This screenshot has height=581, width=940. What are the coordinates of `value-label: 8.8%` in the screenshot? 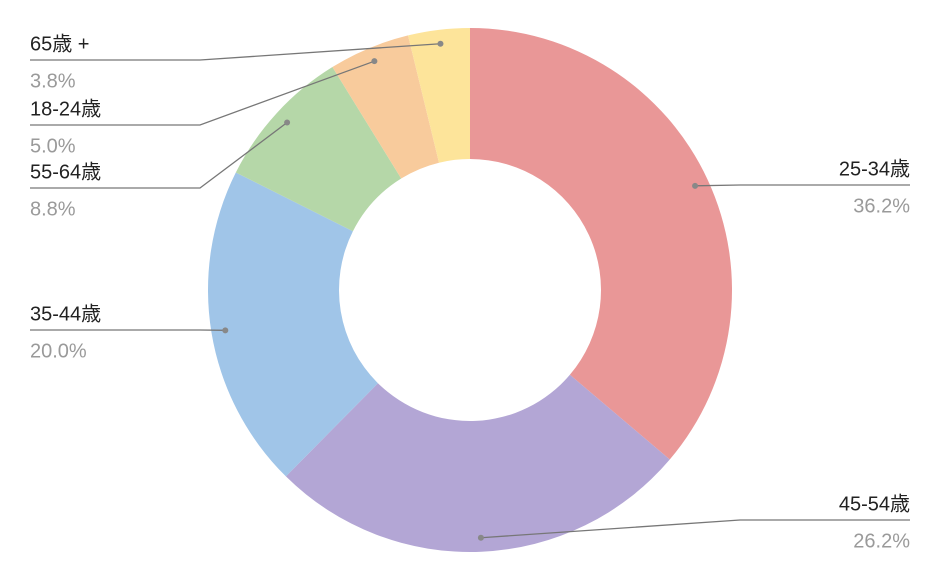 It's located at (53, 209).